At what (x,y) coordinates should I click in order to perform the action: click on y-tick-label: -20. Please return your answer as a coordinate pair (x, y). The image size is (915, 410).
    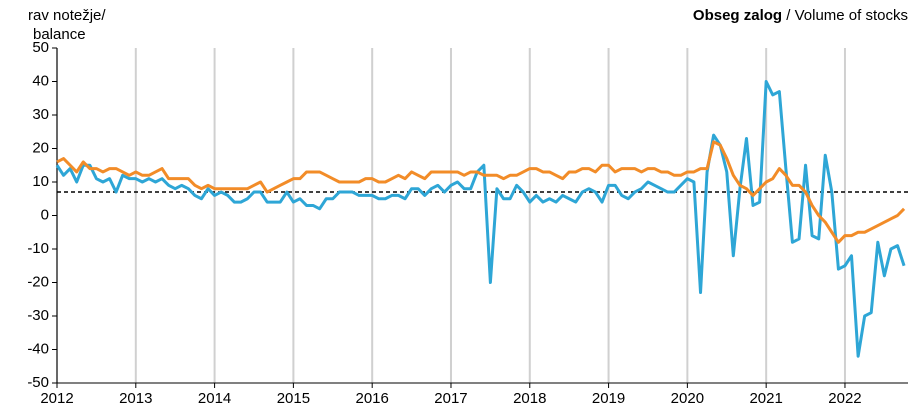
    Looking at the image, I should click on (38, 281).